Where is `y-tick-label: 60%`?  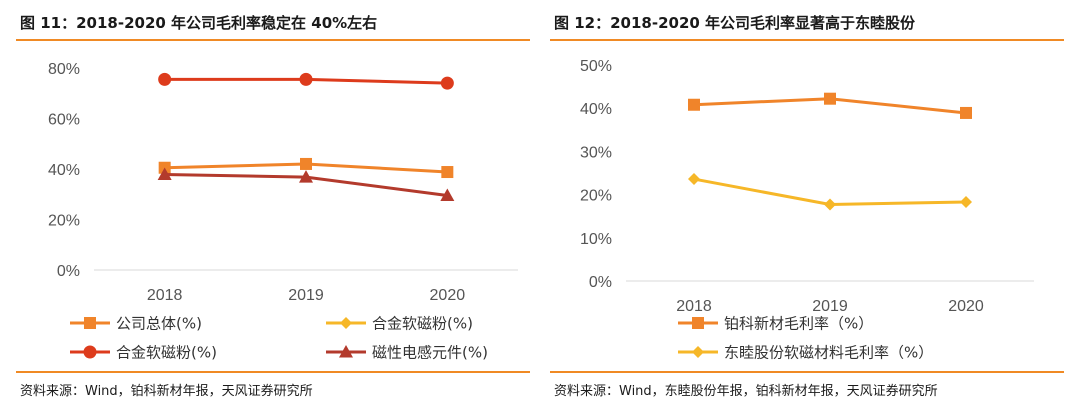 y-tick-label: 60% is located at coordinates (64, 120).